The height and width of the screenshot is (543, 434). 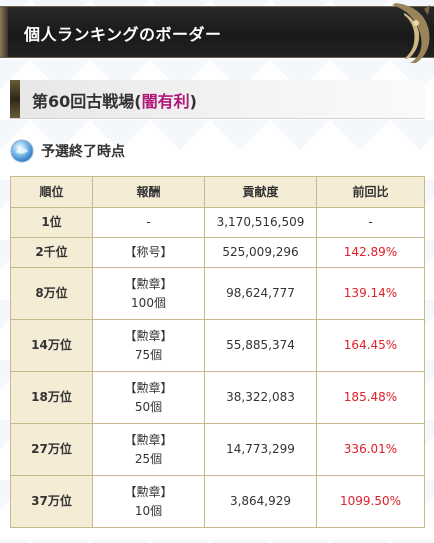 I want to click on page-banner: 個人ランキングのボーダー, so click(x=217, y=33).